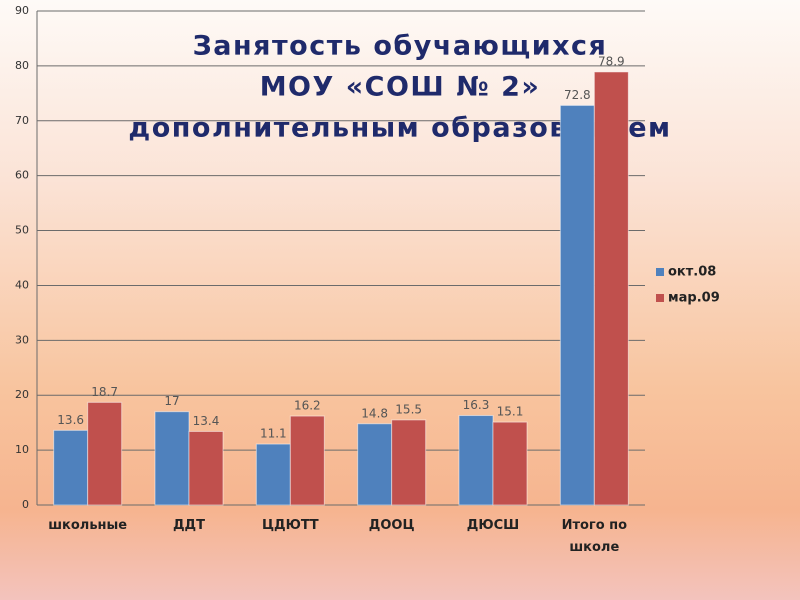 The height and width of the screenshot is (600, 800). Describe the element at coordinates (594, 536) in the screenshot. I see `x-tick-label: Итого по школе` at that location.